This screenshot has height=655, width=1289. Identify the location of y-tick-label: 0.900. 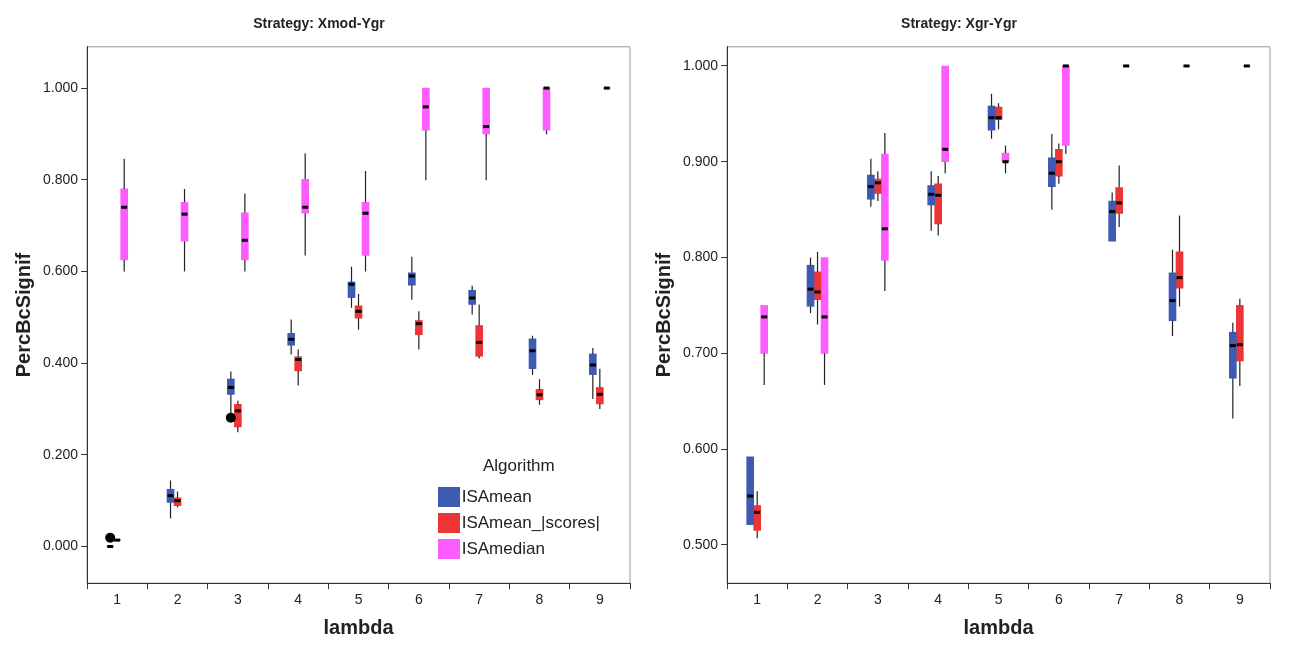
(700, 160).